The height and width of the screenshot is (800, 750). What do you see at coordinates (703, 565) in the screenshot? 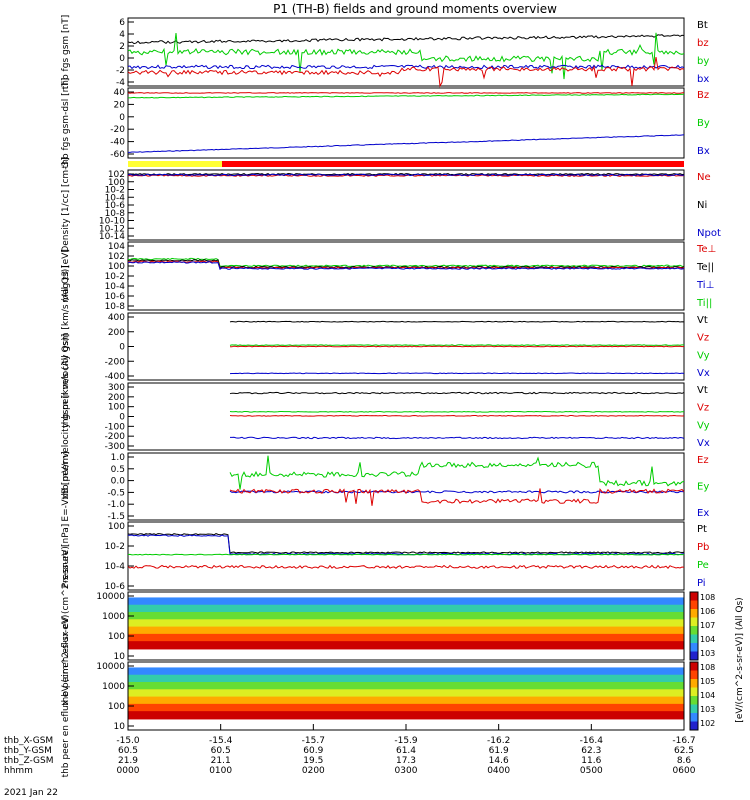
I see `legend-entry: Pe` at bounding box center [703, 565].